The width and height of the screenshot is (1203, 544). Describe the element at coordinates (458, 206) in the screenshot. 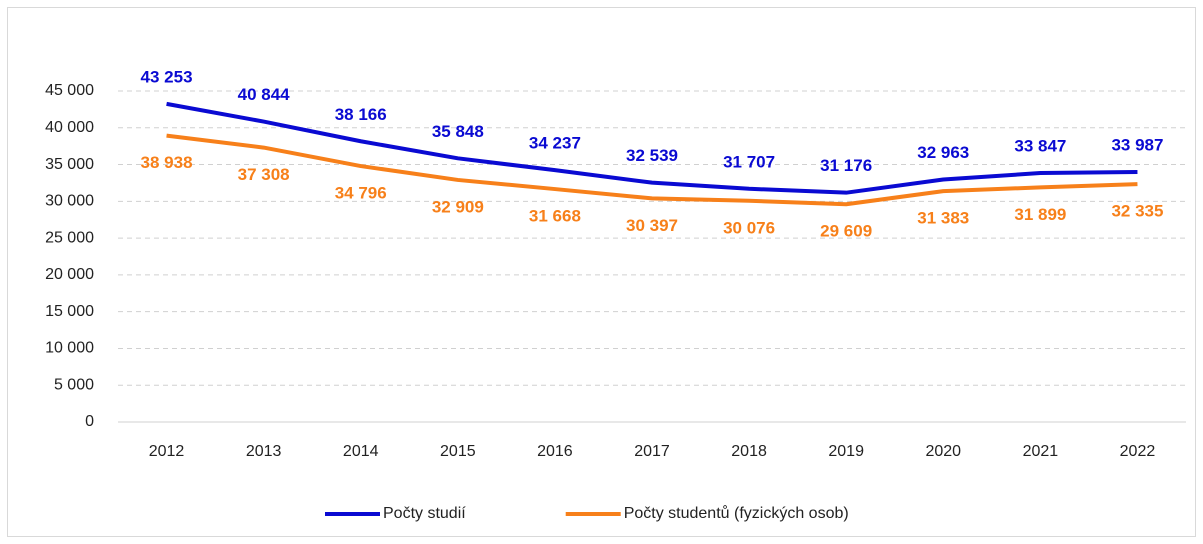

I see `data-label: 32 909` at that location.